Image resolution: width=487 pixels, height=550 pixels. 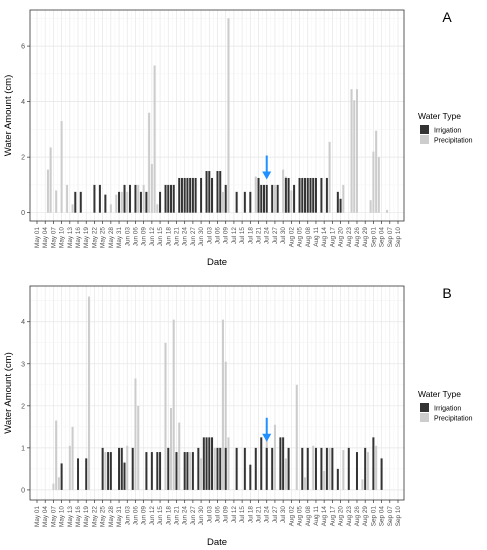 I want to click on x-tick-label: Aug 23, so click(x=349, y=516).